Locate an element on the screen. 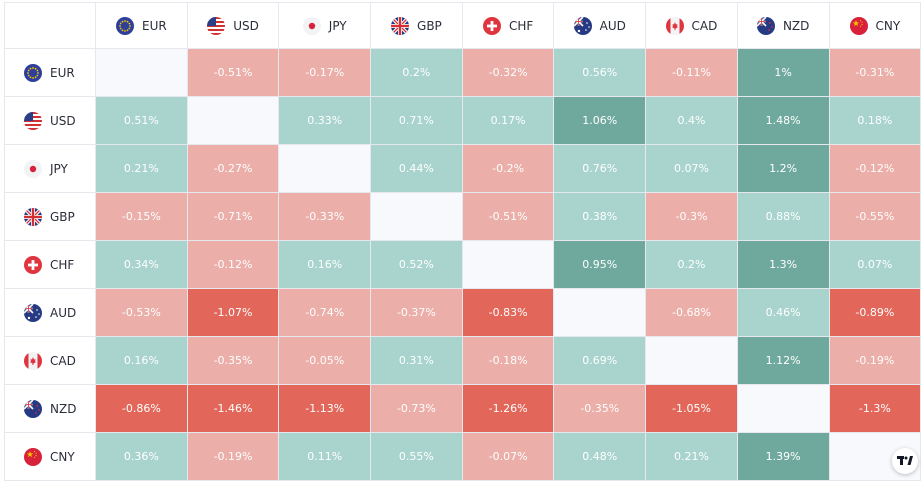 The height and width of the screenshot is (482, 924). heatmap-cell-nzd-cad: -1.05% is located at coordinates (692, 409).